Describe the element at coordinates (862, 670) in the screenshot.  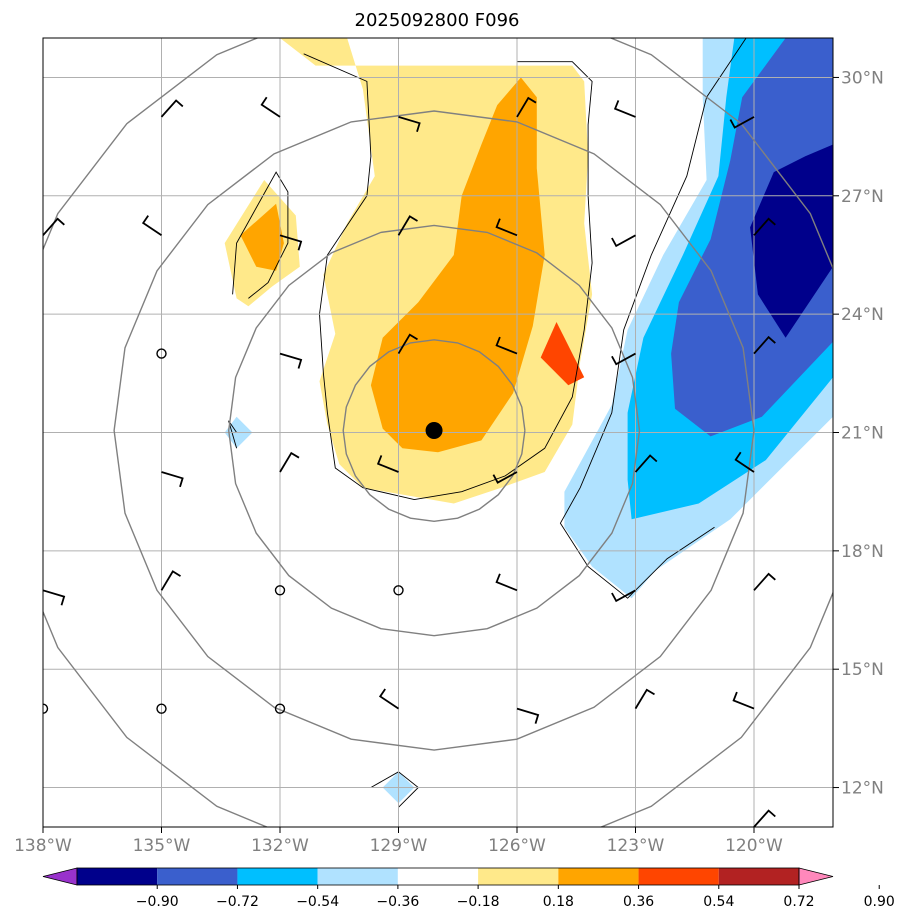
I see `y-tick-label: 15°N` at that location.